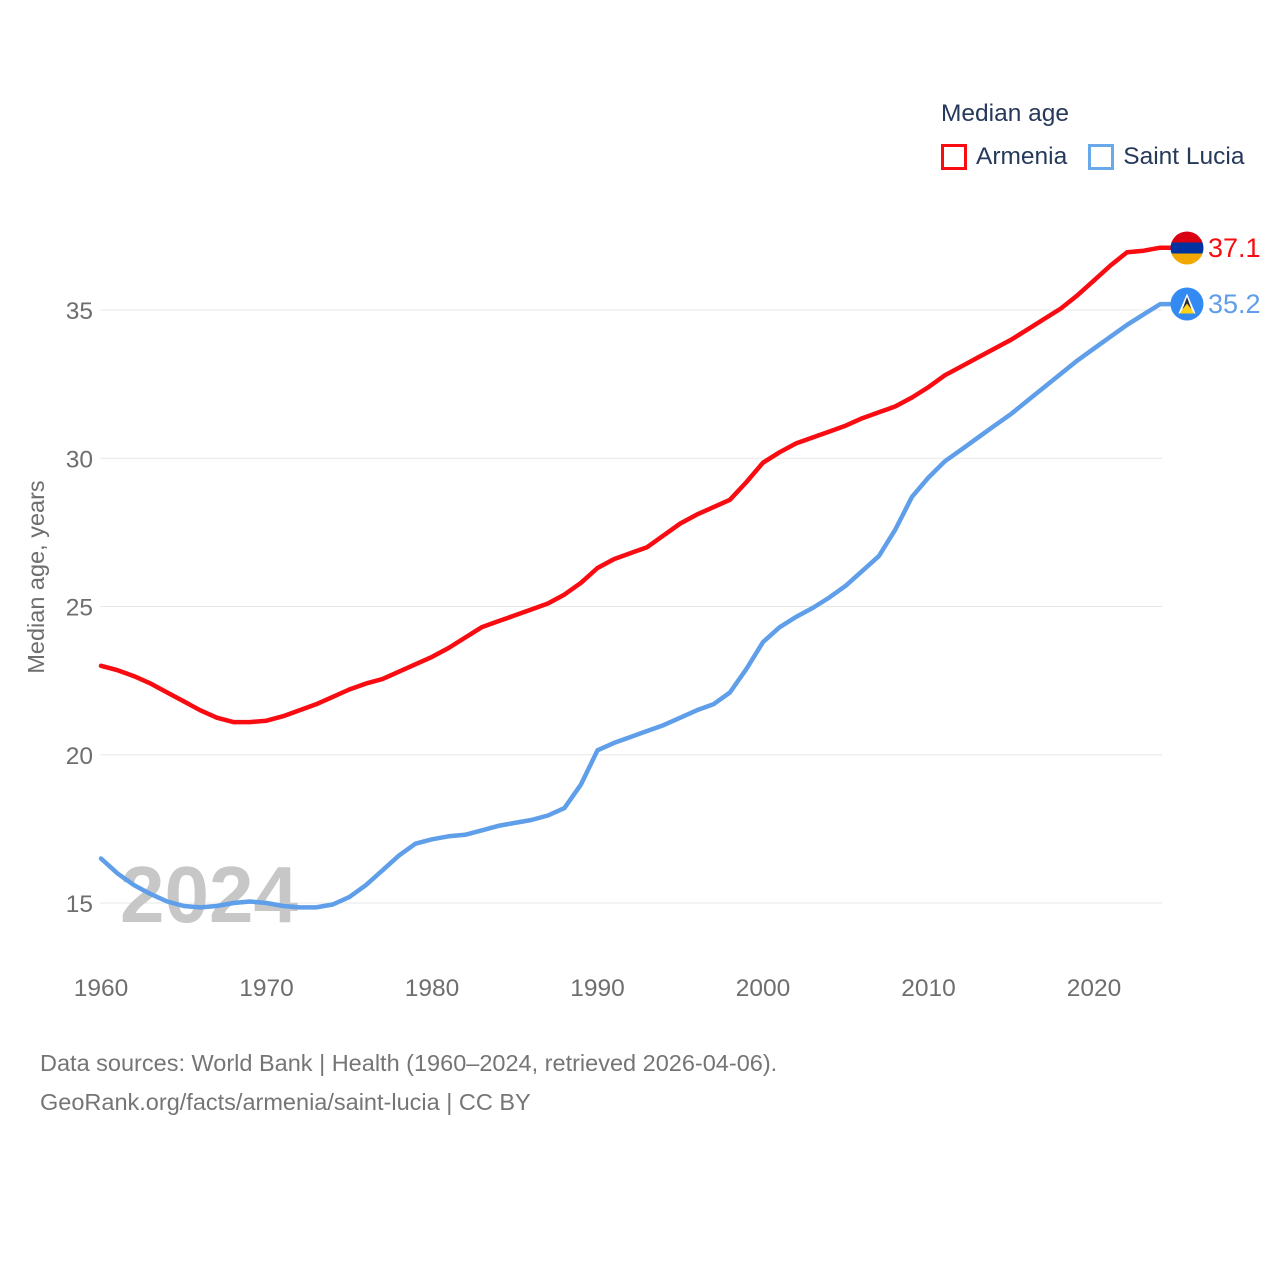  What do you see at coordinates (1234, 304) in the screenshot?
I see `saint-lucia-end-value: 35.2` at bounding box center [1234, 304].